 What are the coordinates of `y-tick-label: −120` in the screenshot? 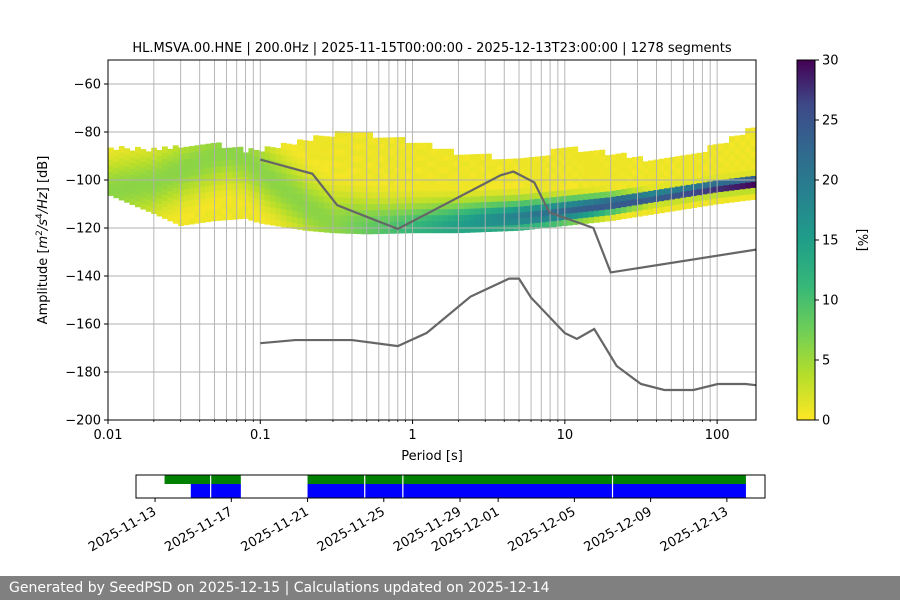 It's located at (83, 229).